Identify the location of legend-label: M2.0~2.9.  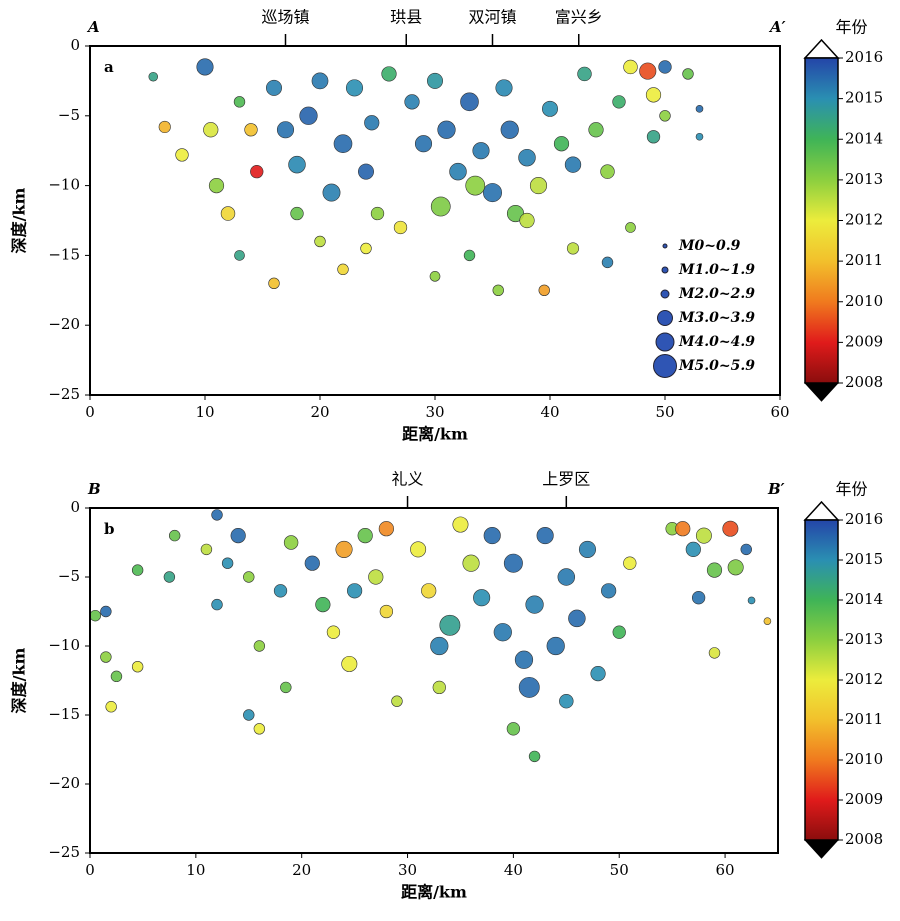
(716, 294).